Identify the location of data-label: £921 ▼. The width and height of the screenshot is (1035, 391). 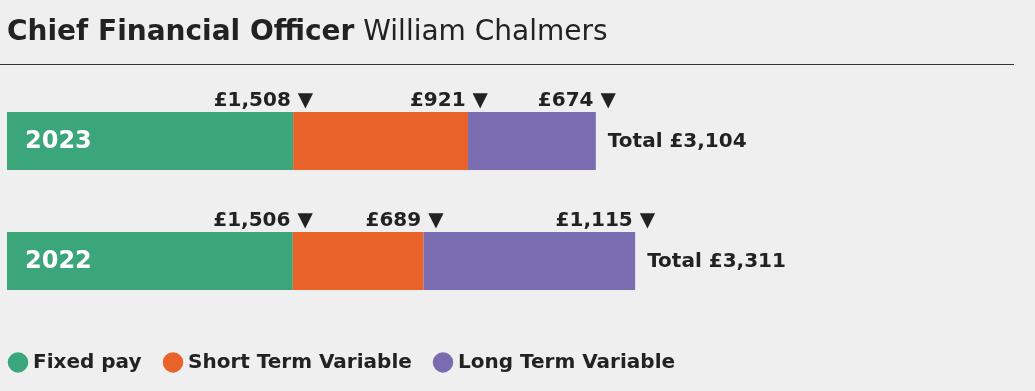
(449, 99).